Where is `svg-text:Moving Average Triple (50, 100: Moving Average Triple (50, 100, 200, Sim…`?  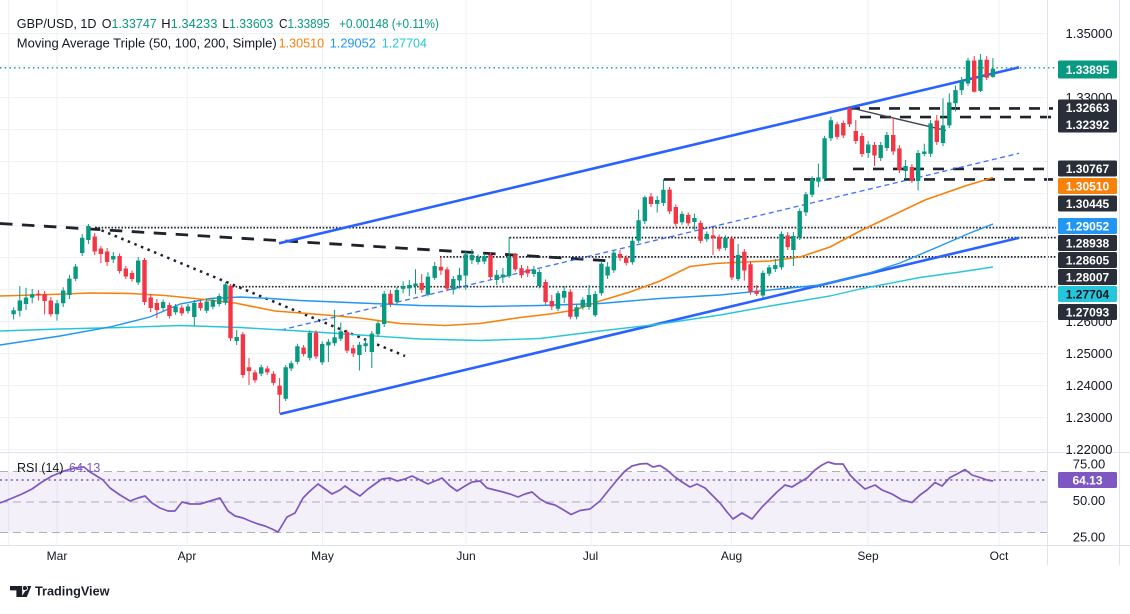 svg-text:Moving Average Triple (50, 100: Moving Average Triple (50, 100, 200, Sim… is located at coordinates (147, 43).